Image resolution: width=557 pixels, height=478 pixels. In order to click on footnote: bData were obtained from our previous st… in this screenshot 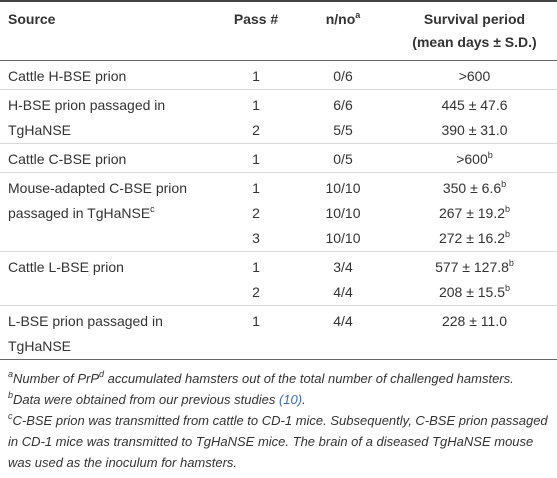, I will do `click(278, 399)`.